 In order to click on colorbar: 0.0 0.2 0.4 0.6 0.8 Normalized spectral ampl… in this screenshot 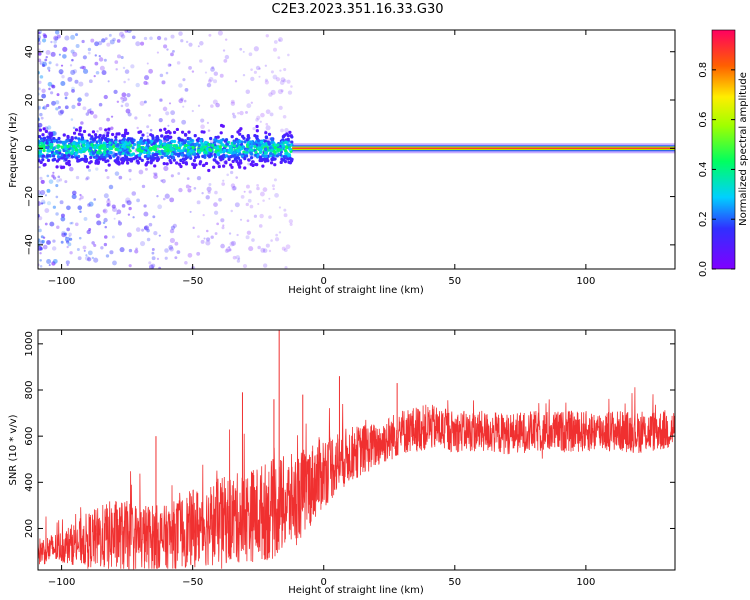, I will do `click(723, 153)`.